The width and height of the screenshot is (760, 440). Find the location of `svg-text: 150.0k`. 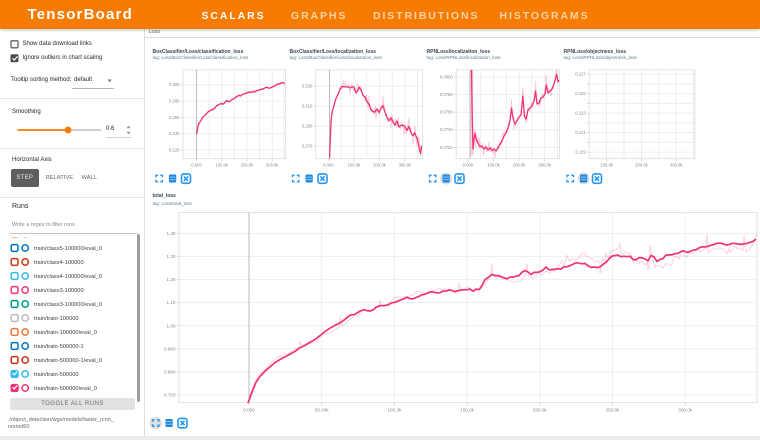

svg-text: 150.0k is located at coordinates (467, 410).